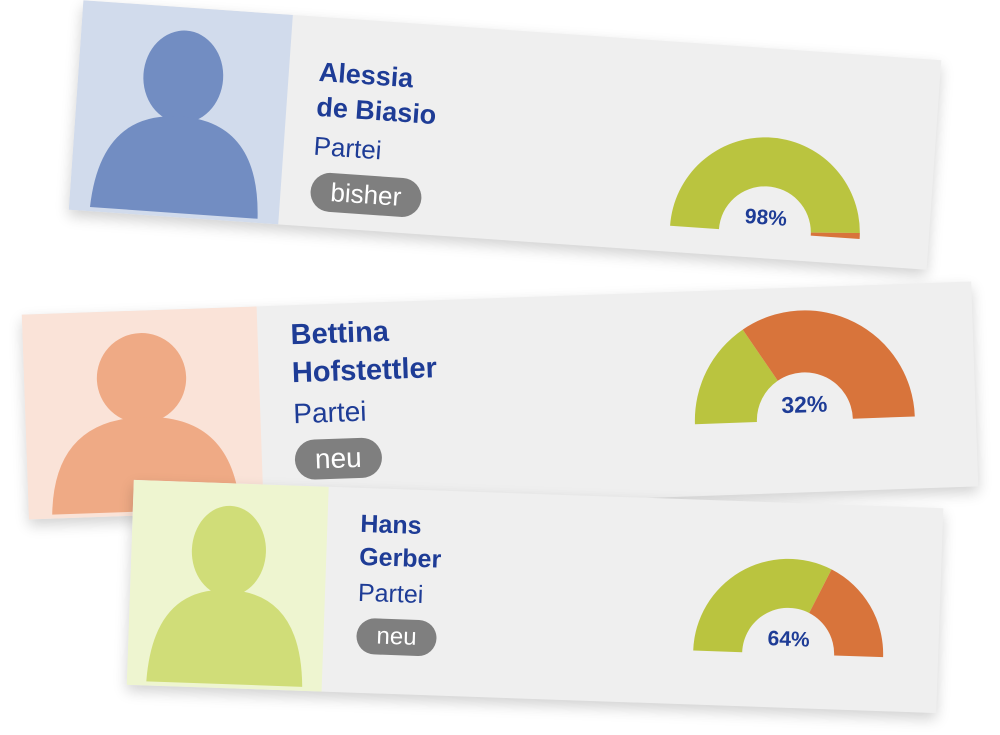  What do you see at coordinates (376, 111) in the screenshot?
I see `candidate-last-name: de Biasio` at bounding box center [376, 111].